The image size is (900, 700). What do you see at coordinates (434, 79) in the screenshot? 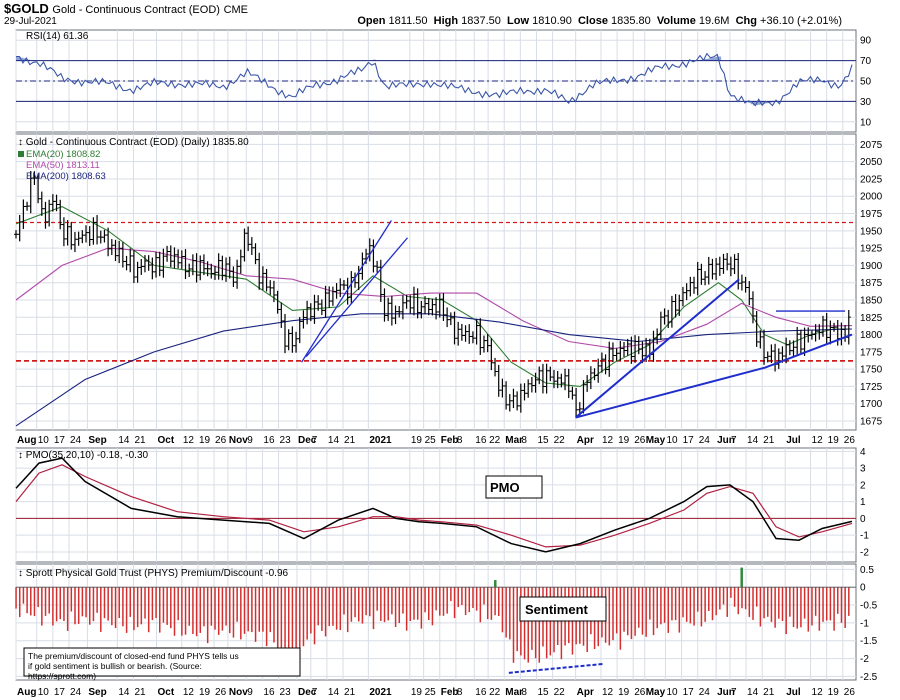
I see `rsi-line` at bounding box center [434, 79].